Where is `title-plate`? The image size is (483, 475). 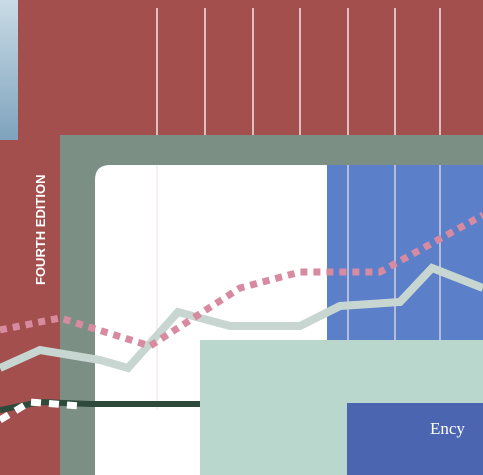 title-plate is located at coordinates (415, 439).